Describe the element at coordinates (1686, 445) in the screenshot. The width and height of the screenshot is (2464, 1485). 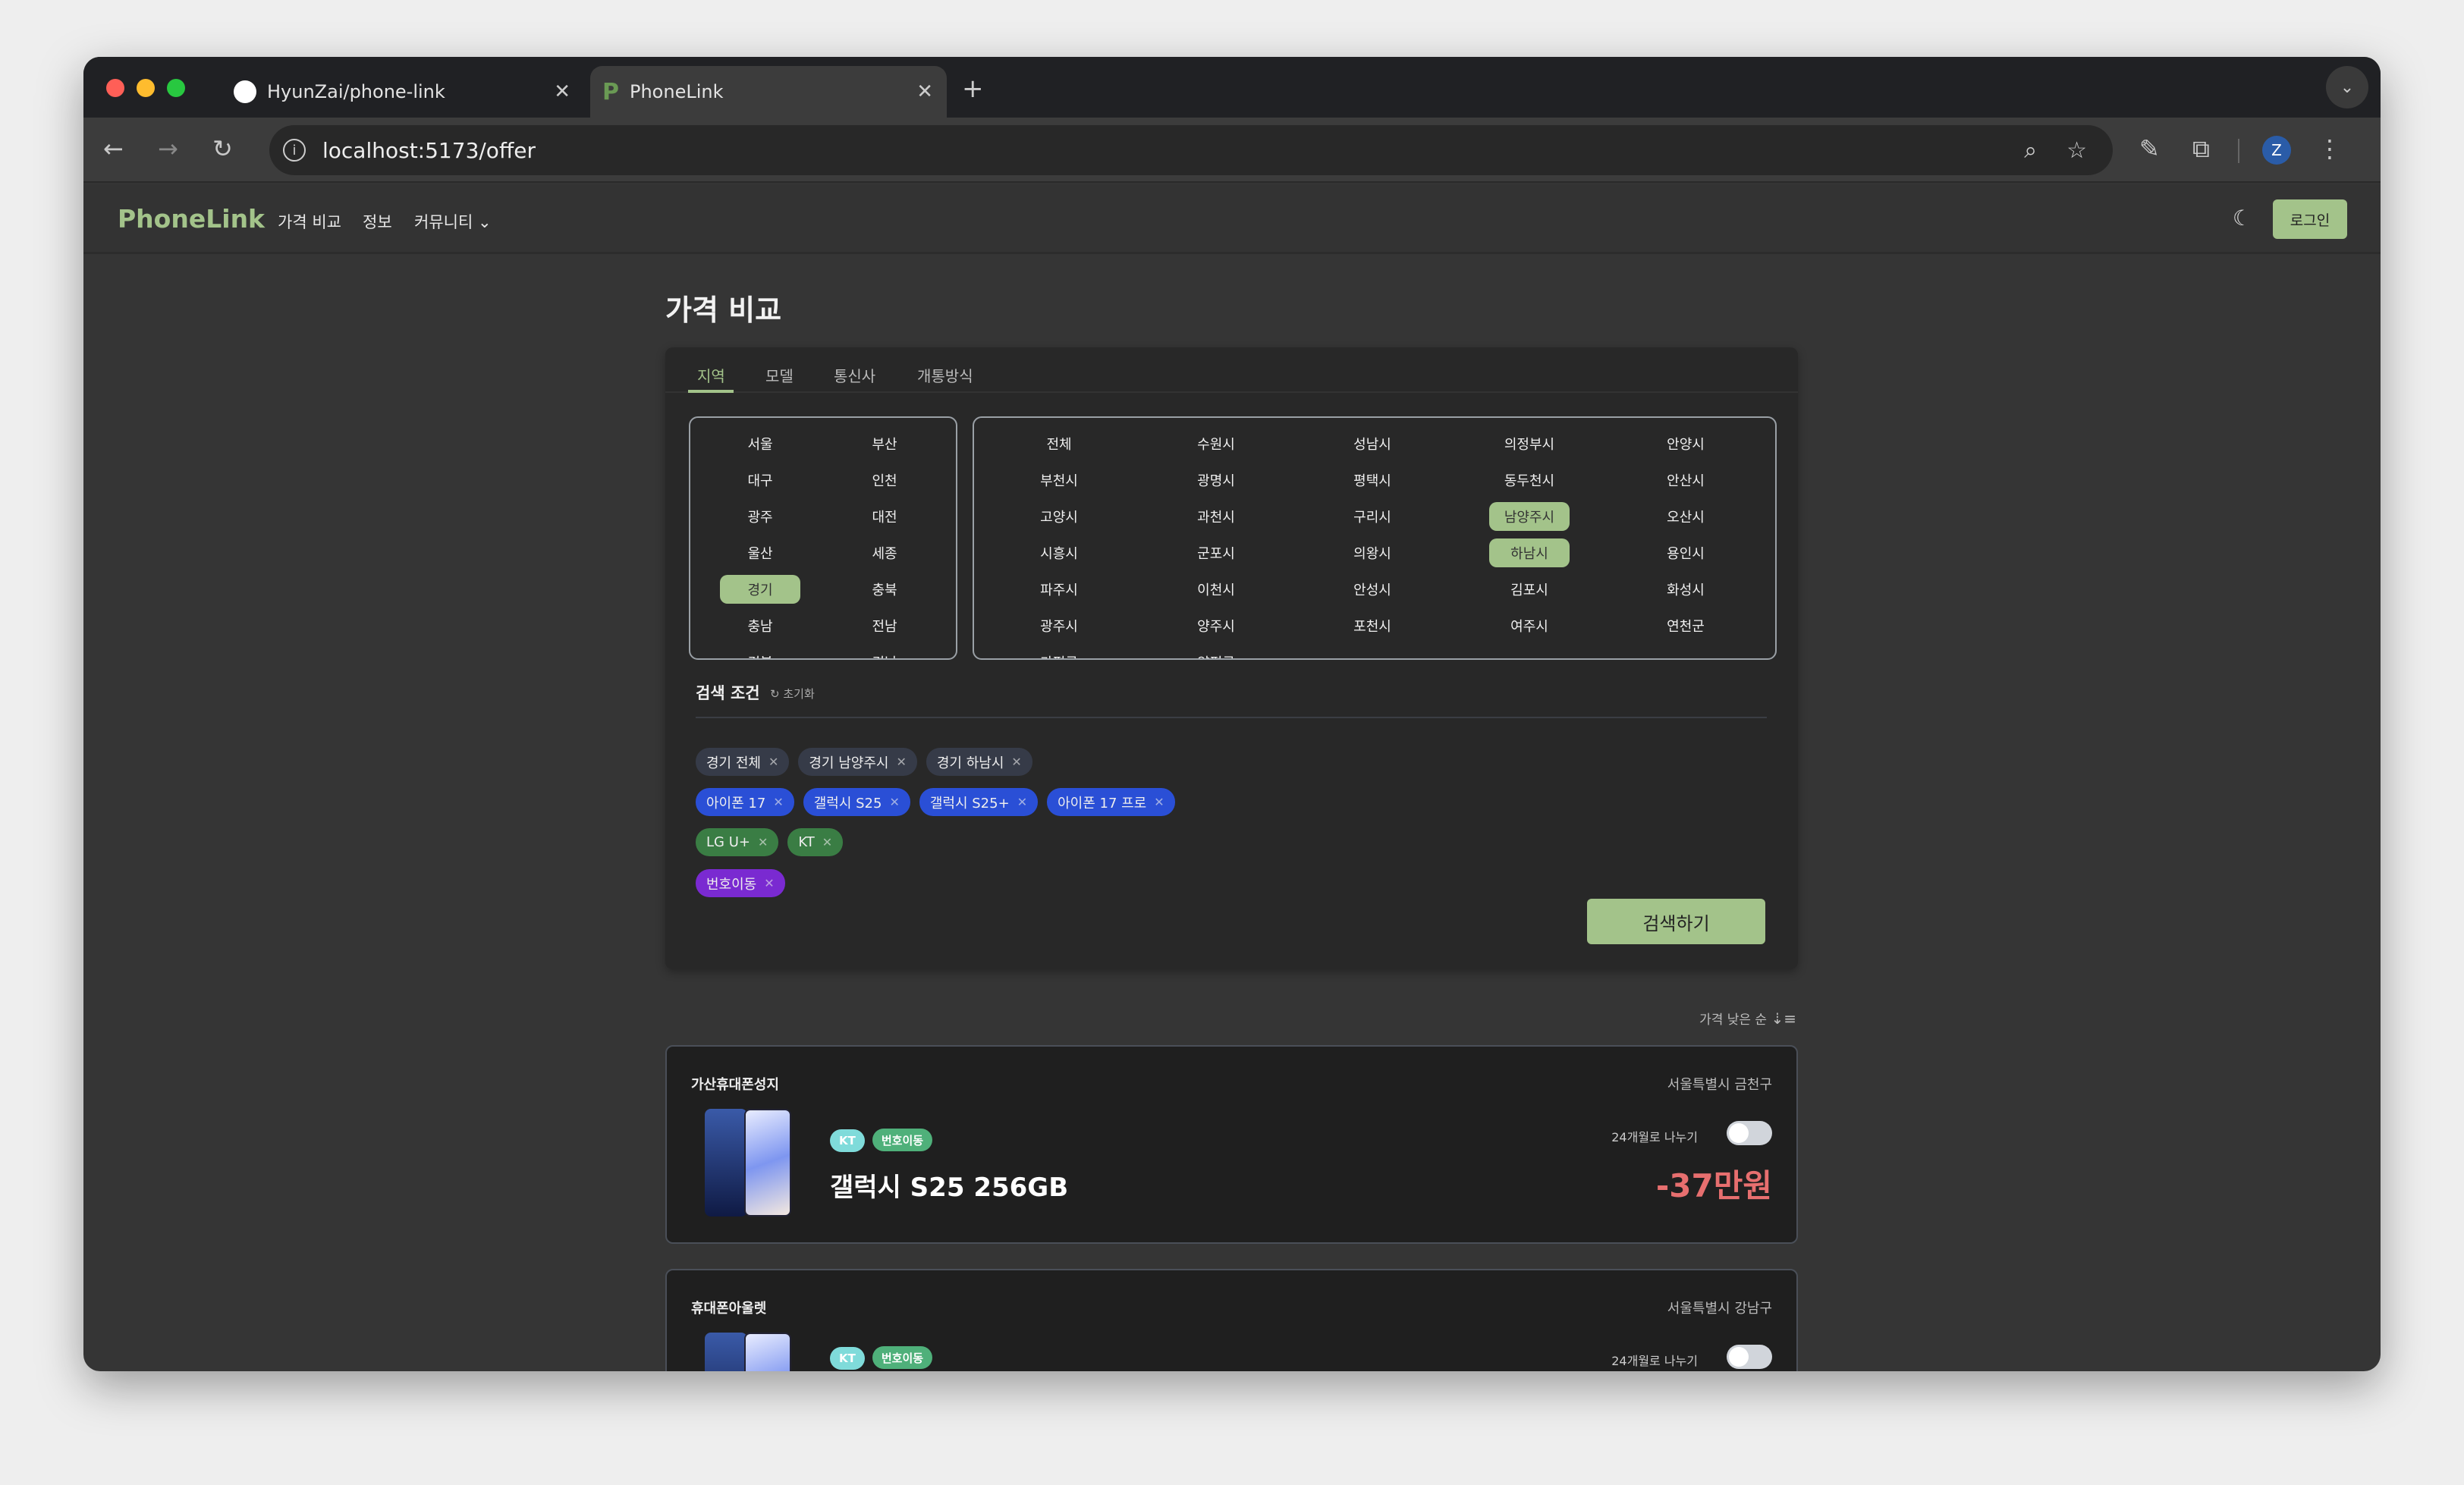
I see `city-option: 안양시` at that location.